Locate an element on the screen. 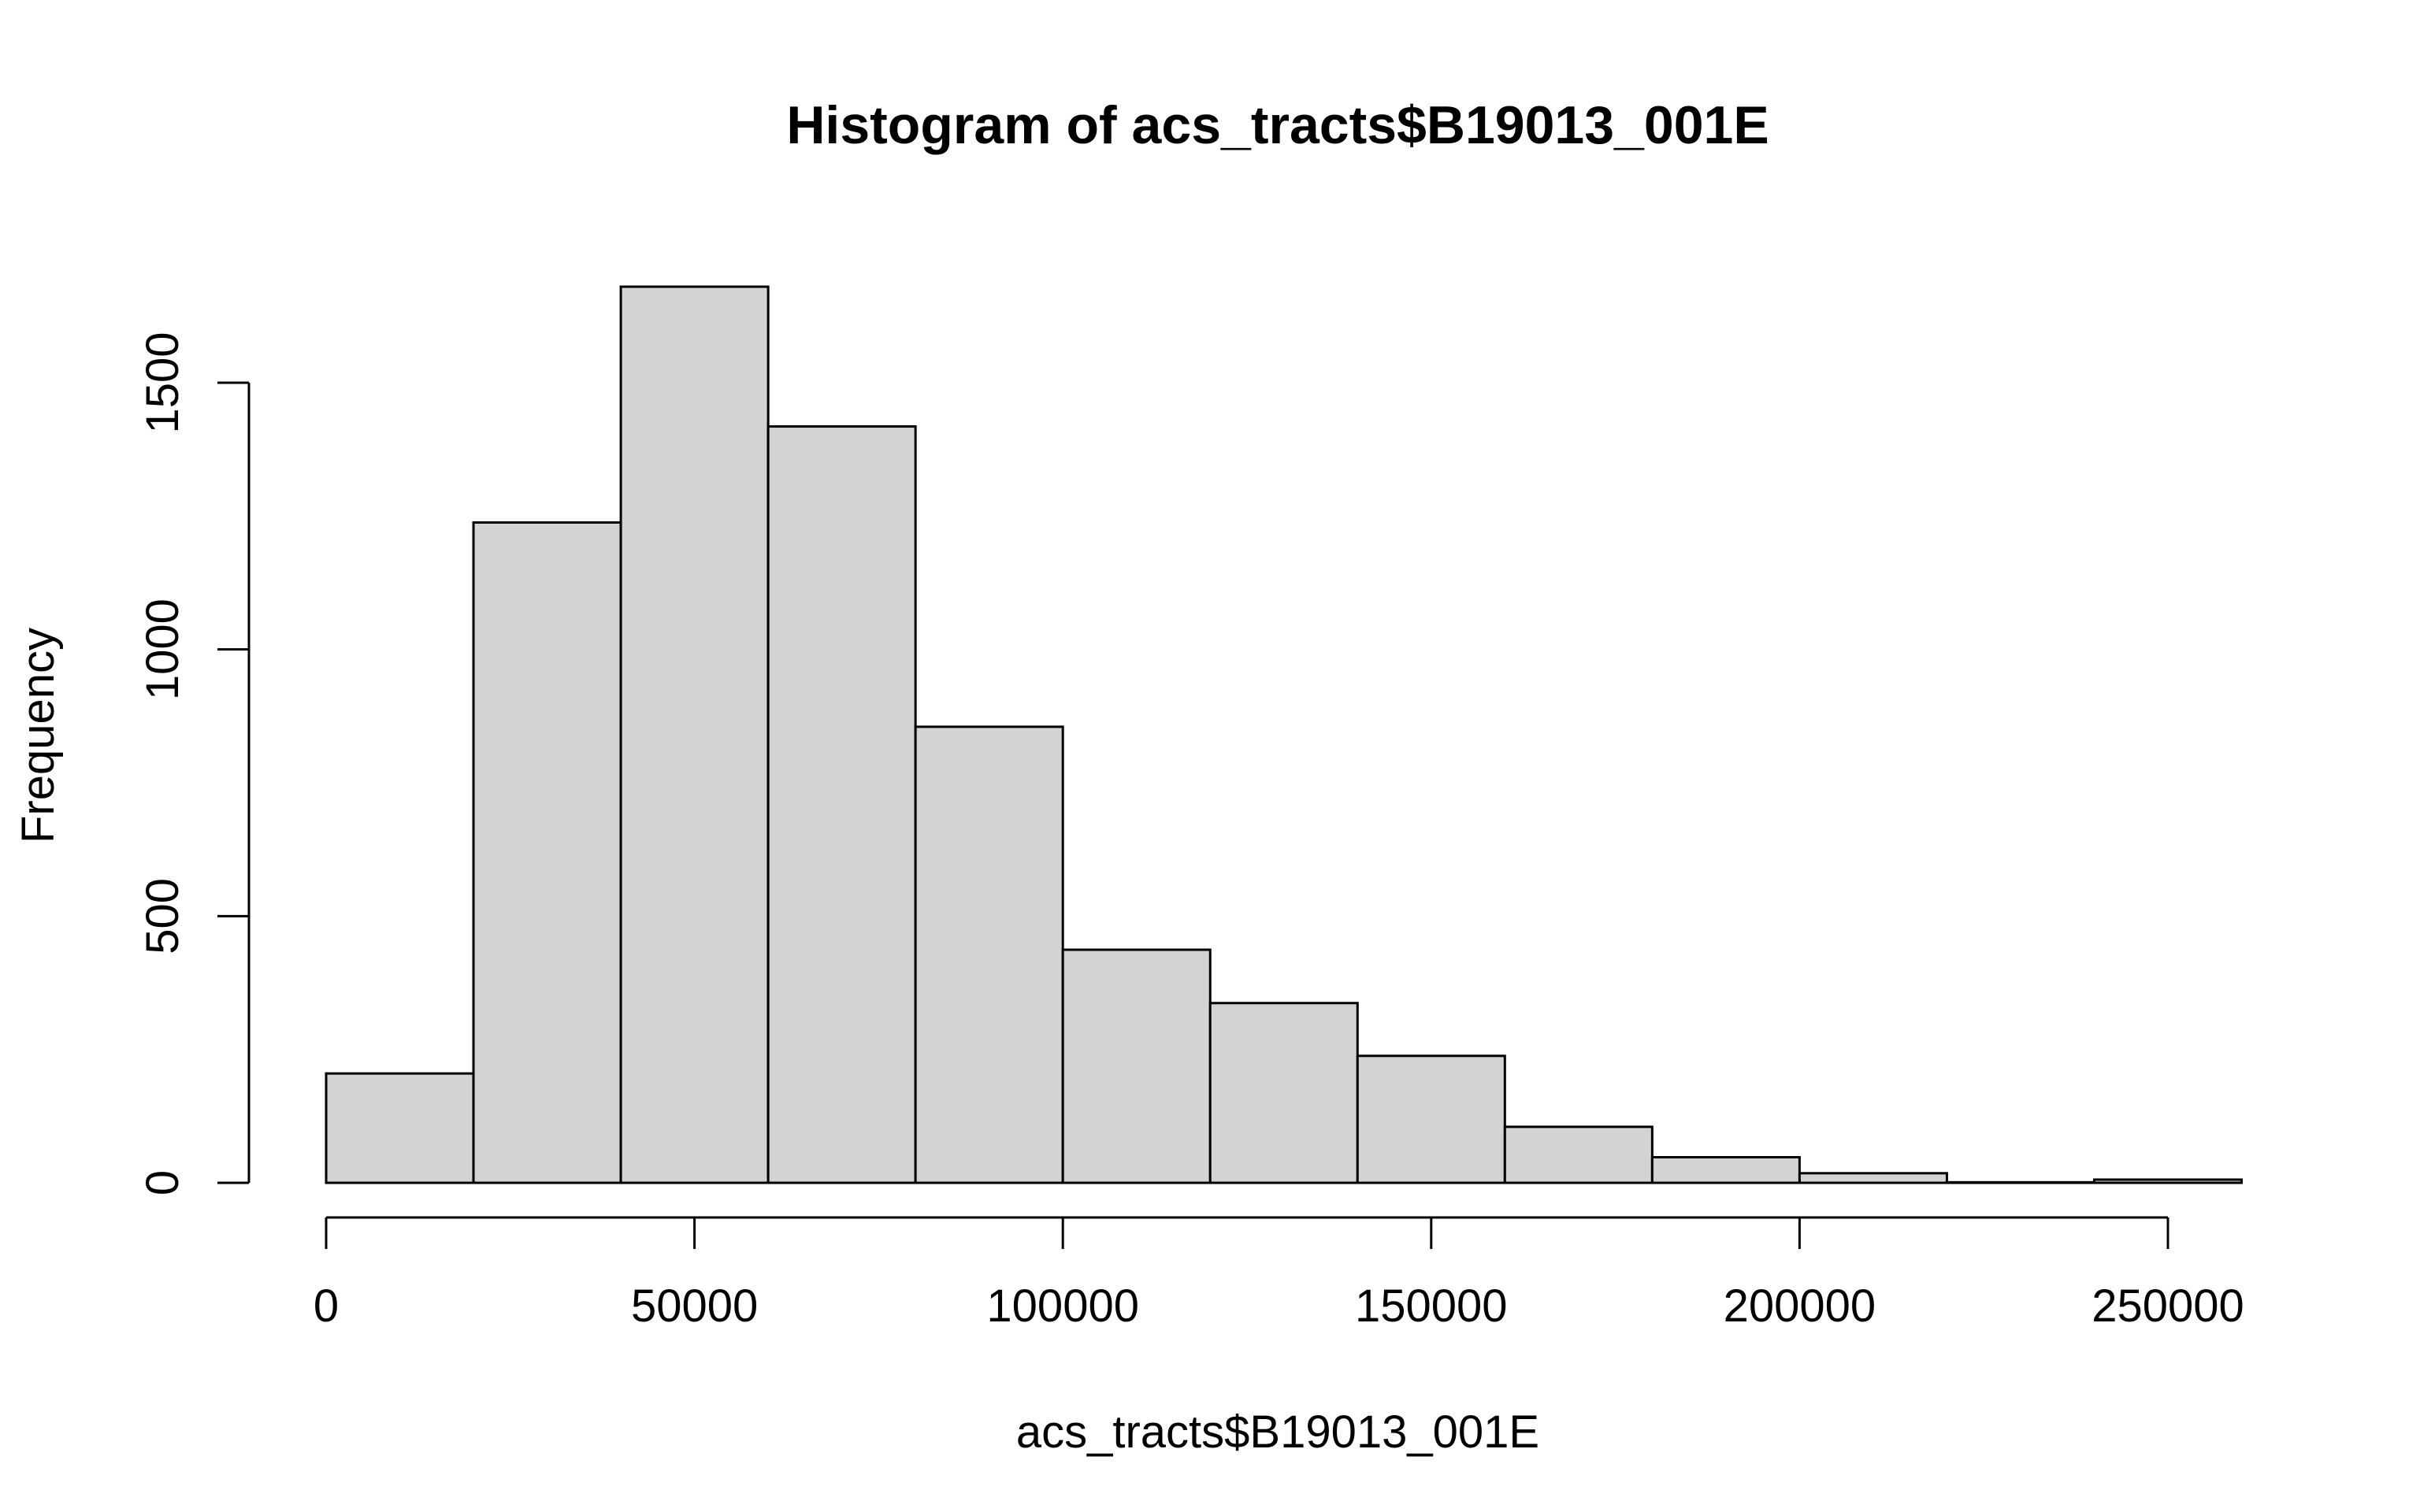  y-axis: 0 500 1000 1500 is located at coordinates (194, 763).